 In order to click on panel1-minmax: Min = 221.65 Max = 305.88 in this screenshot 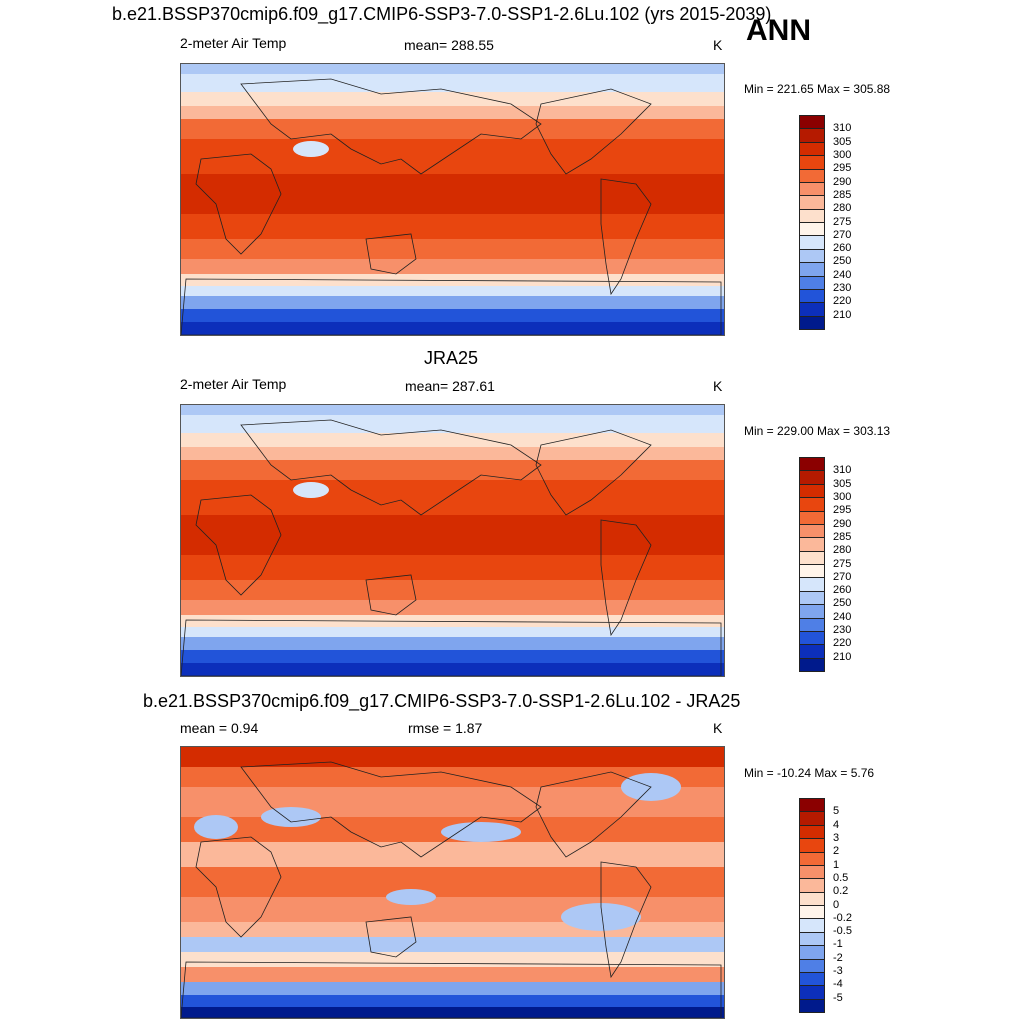, I will do `click(817, 89)`.